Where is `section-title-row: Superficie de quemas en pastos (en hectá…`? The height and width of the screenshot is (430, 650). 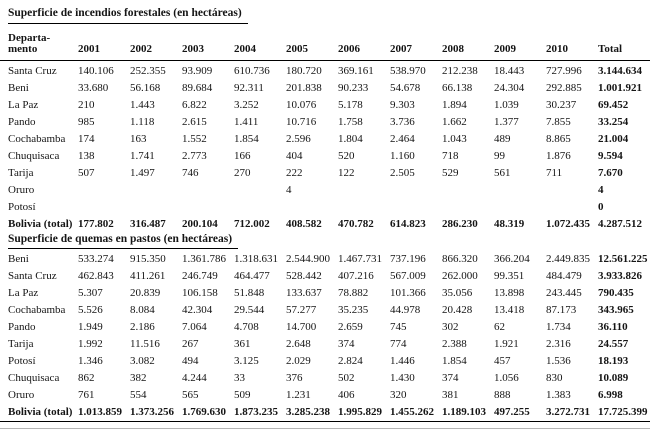 section-title-row: Superficie de quemas en pastos (en hectá… is located at coordinates (325, 240).